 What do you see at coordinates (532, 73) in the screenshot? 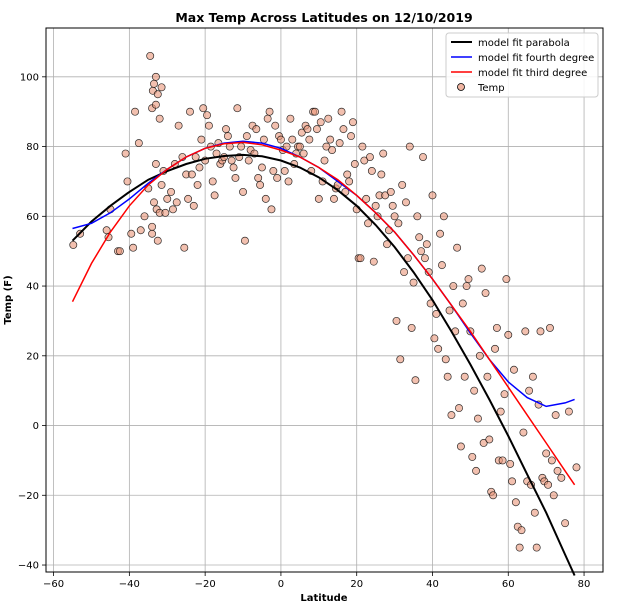
I see `legend-label-third: model fit third degree` at bounding box center [532, 73].